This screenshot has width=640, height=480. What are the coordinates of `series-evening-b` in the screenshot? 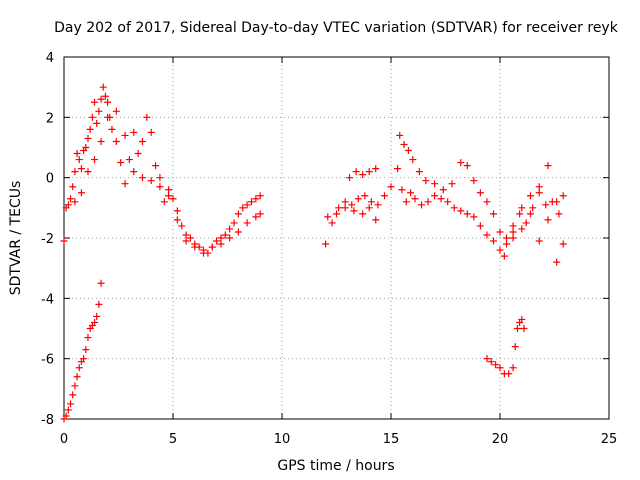 It's located at (352, 214).